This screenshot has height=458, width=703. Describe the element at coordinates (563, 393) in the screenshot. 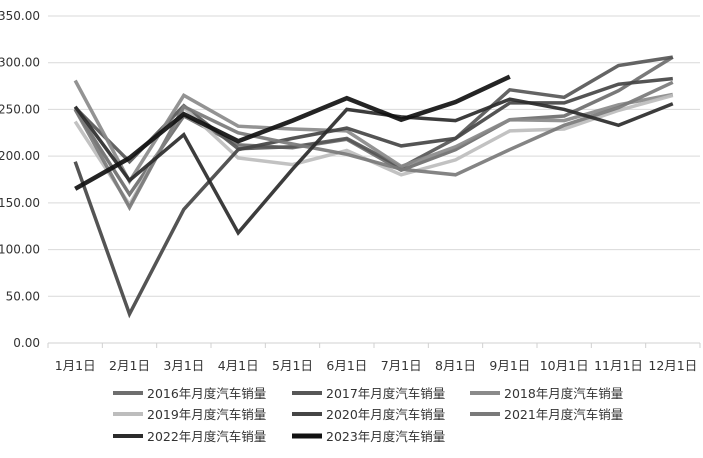

I see `legend-label: 2018年月度汽车销量` at that location.